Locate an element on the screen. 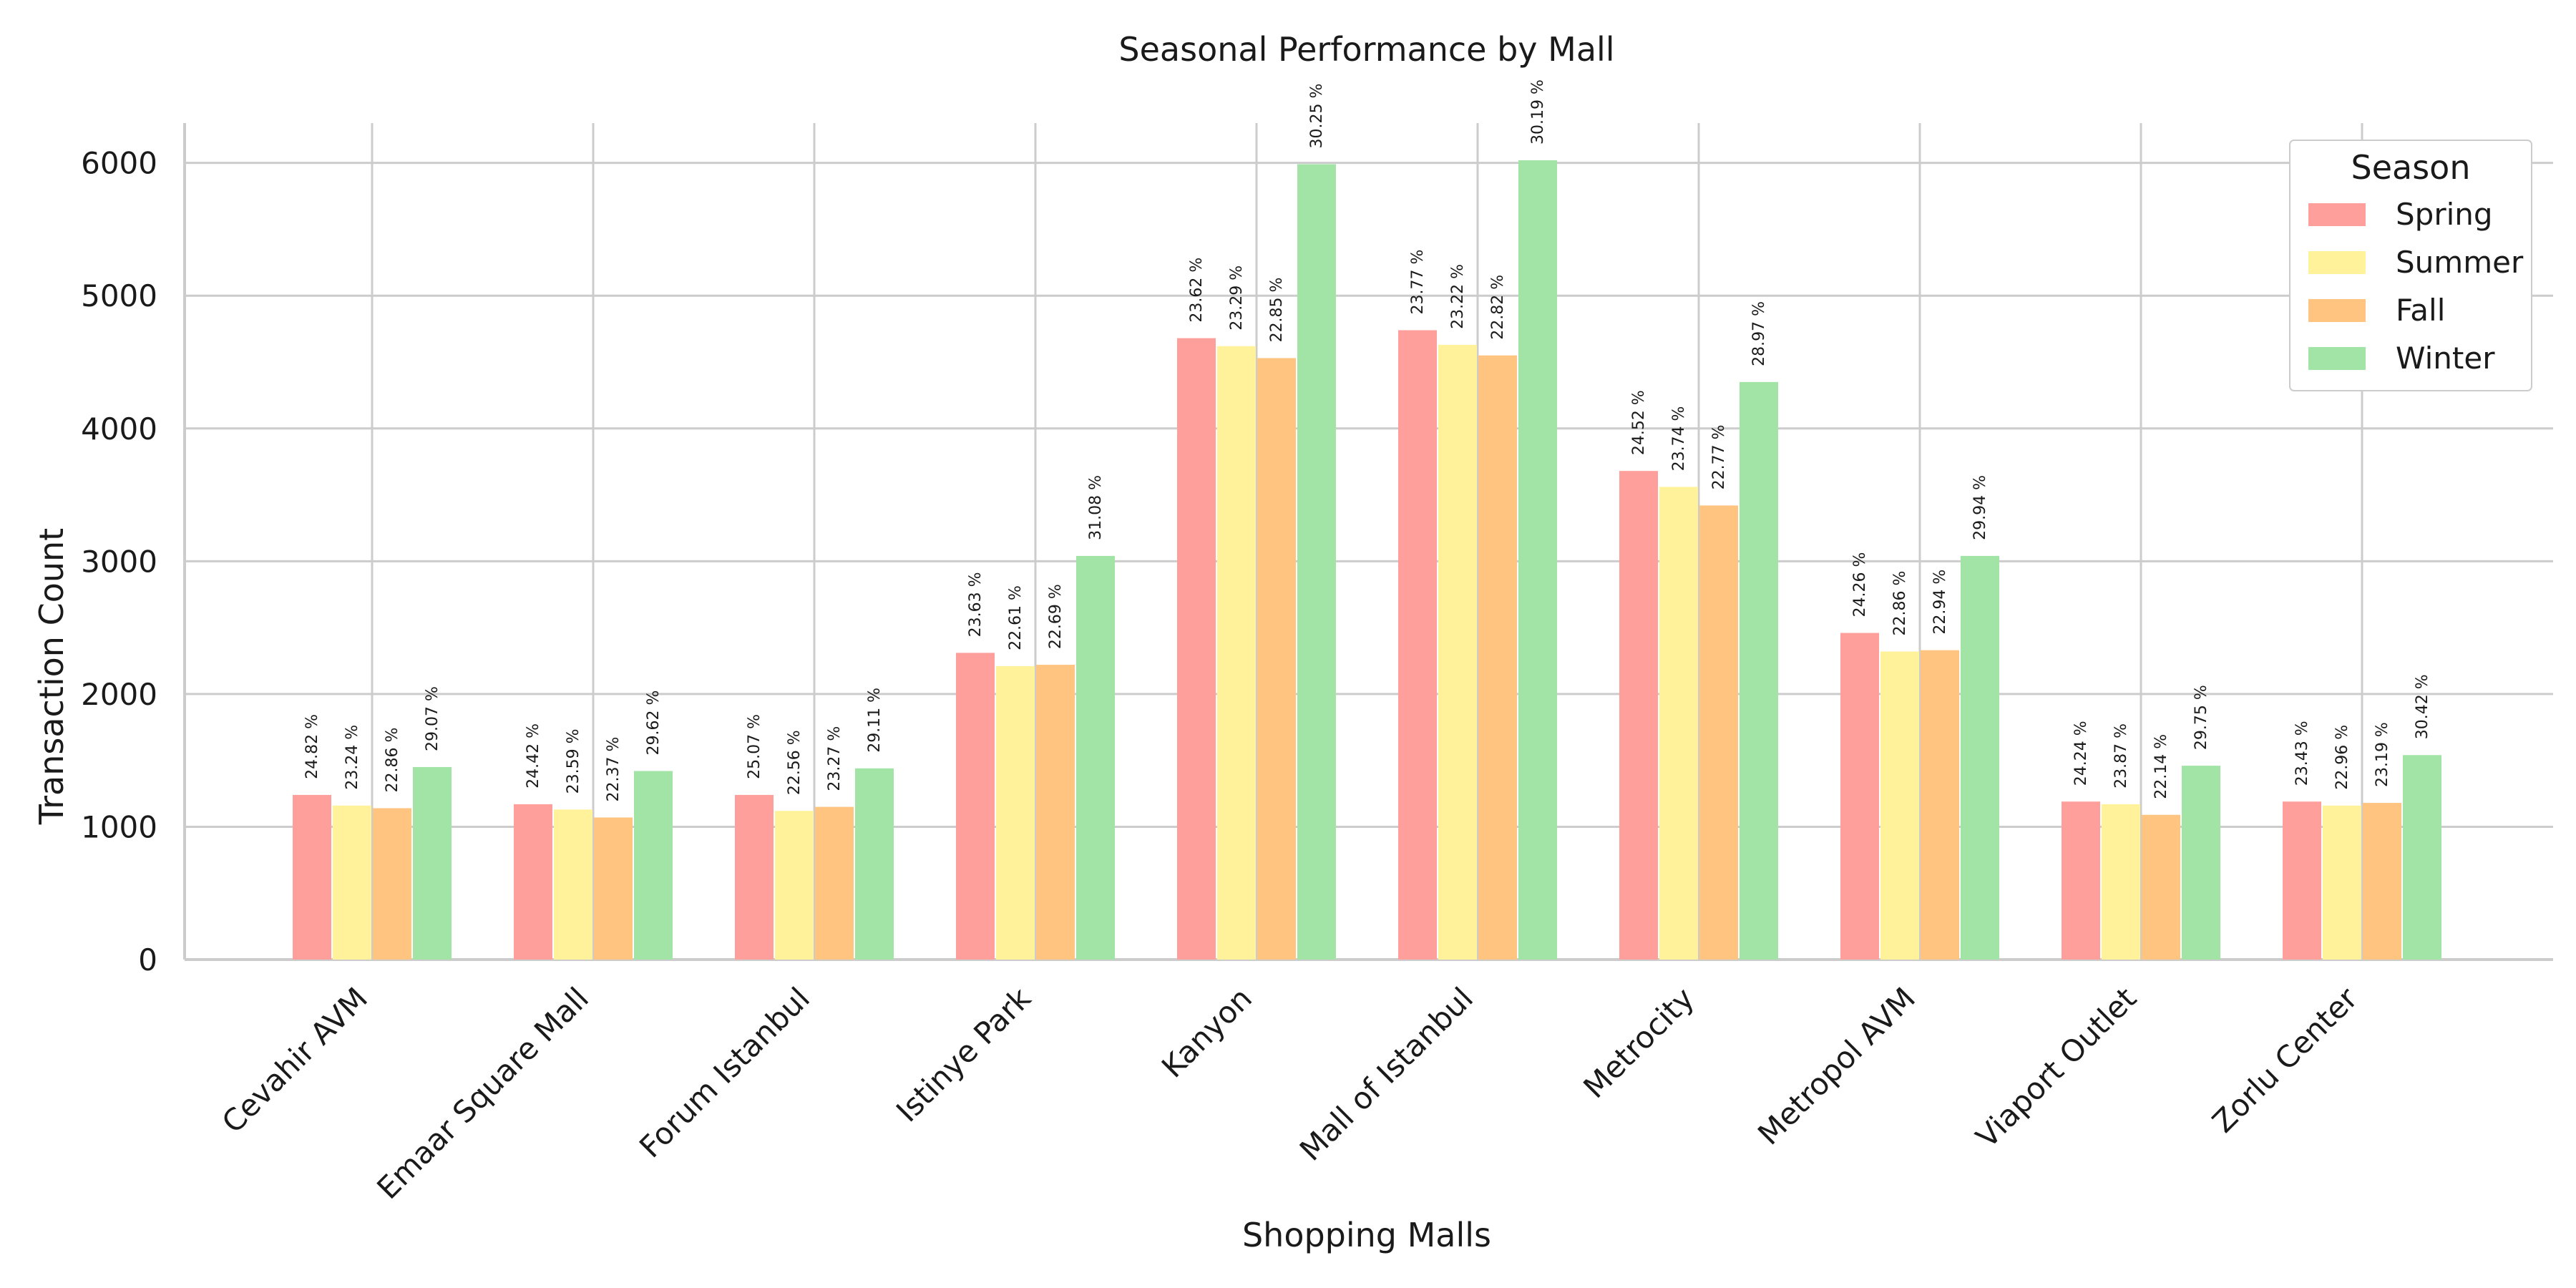 This screenshot has width=2576, height=1288. legend: Season Spring Summer Fall Winter is located at coordinates (2410, 265).